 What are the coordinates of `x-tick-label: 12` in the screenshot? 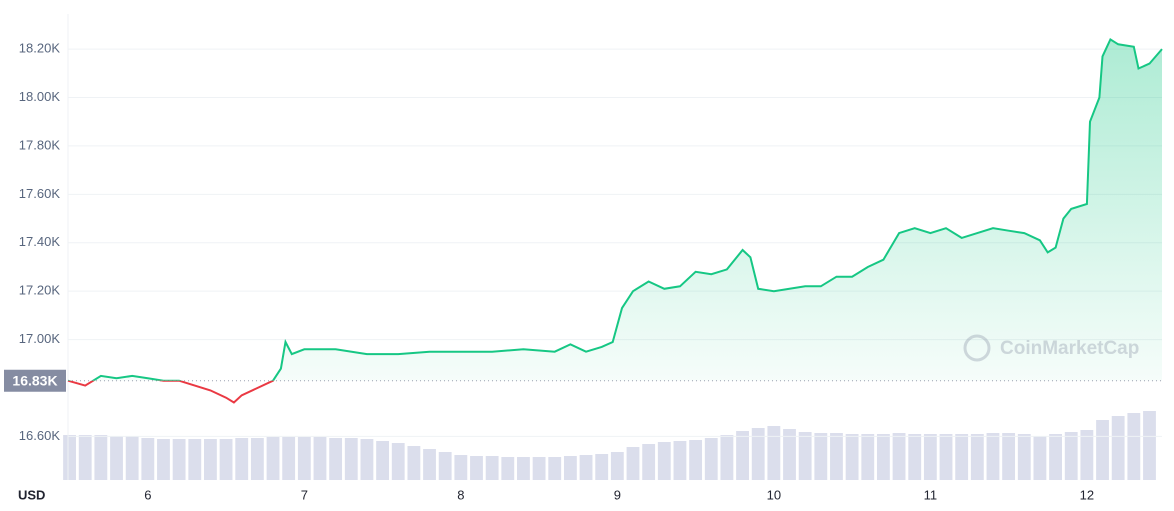 It's located at (1087, 494).